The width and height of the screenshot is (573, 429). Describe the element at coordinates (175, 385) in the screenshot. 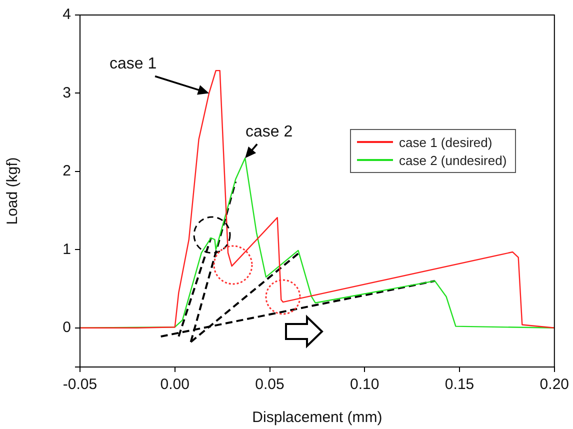

I see `x-tick-label: 0.00` at that location.